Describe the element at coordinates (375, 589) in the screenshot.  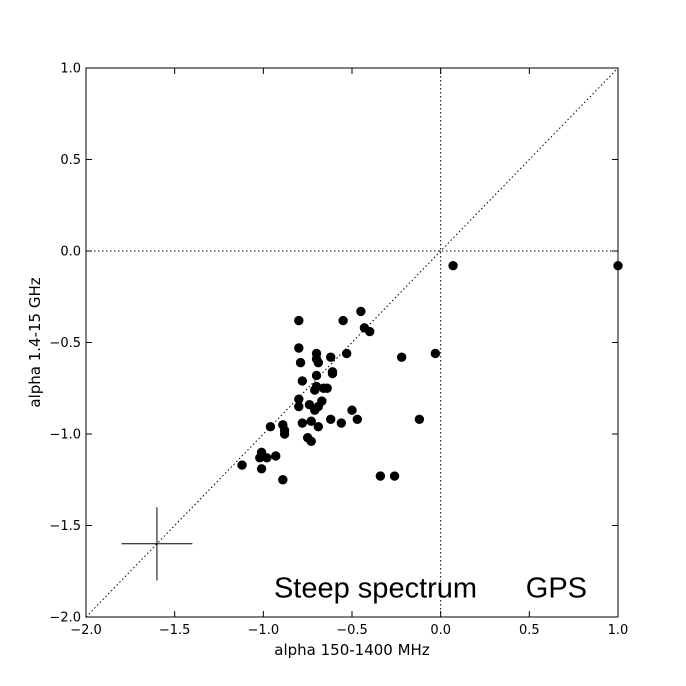
I see `annotation-steep-spectrum: Steep spectrum` at that location.